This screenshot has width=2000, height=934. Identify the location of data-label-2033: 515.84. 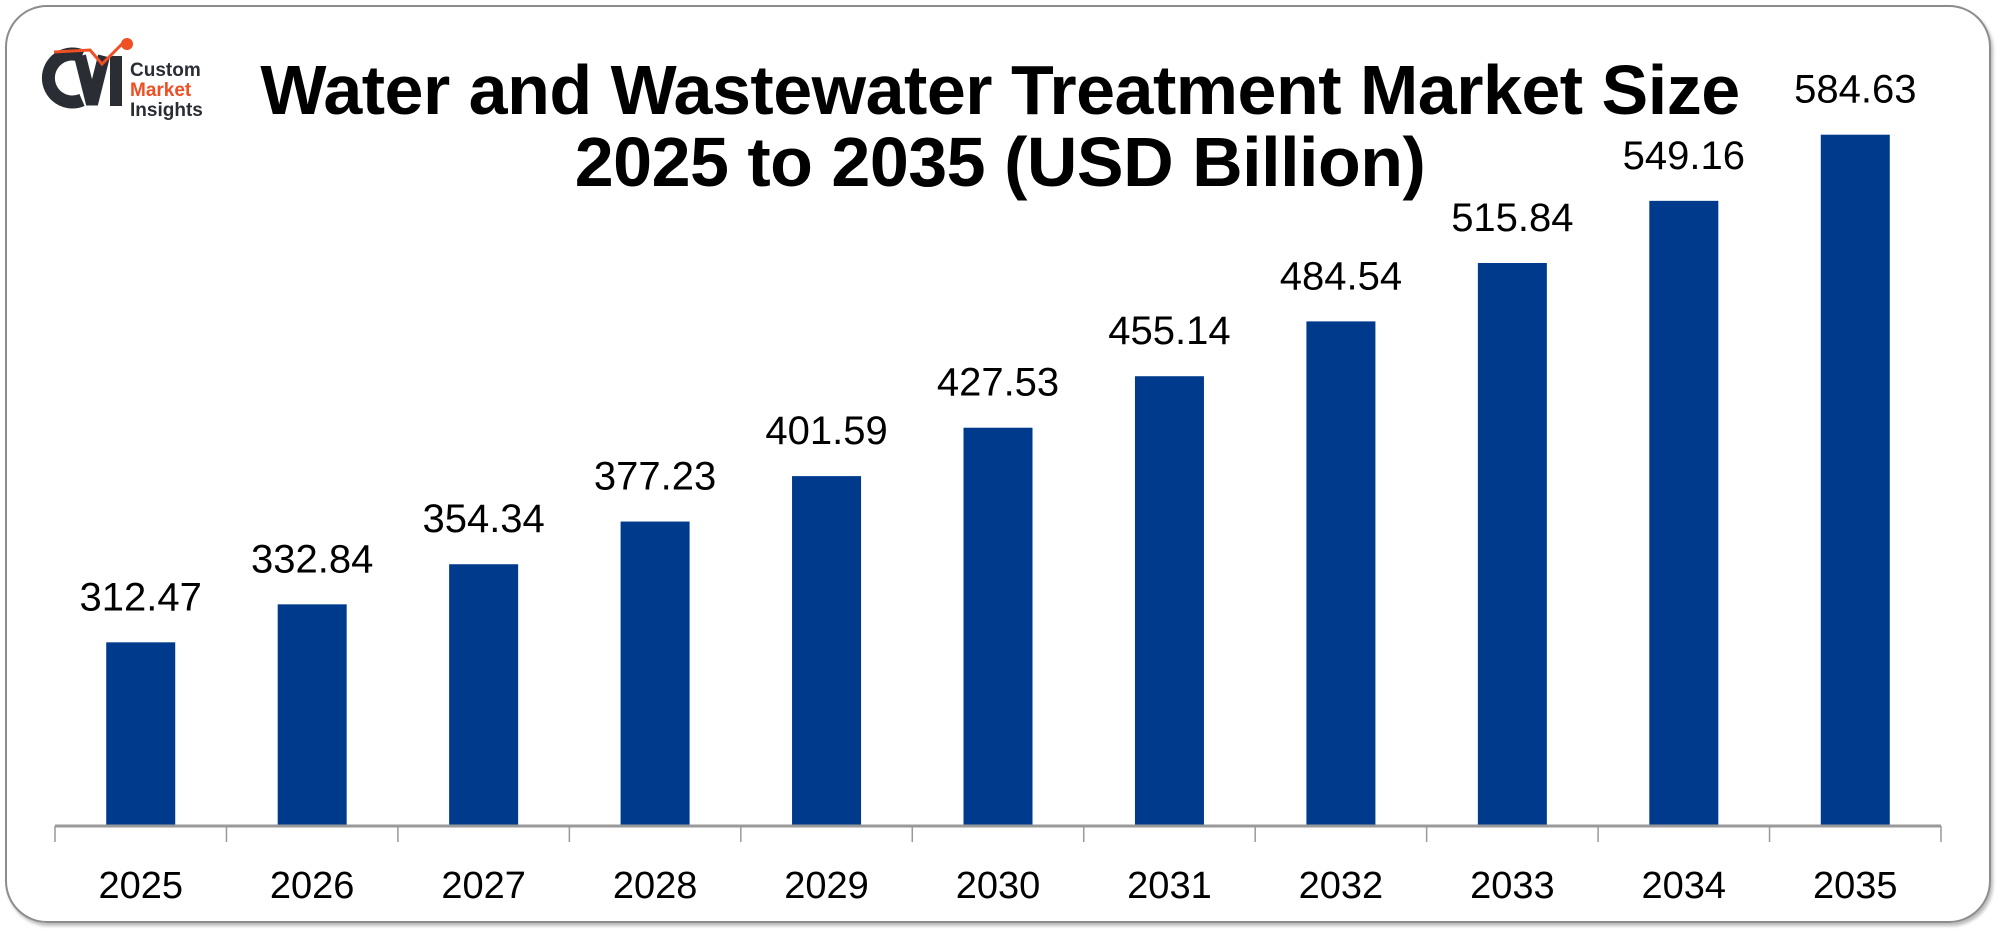
(1512, 218).